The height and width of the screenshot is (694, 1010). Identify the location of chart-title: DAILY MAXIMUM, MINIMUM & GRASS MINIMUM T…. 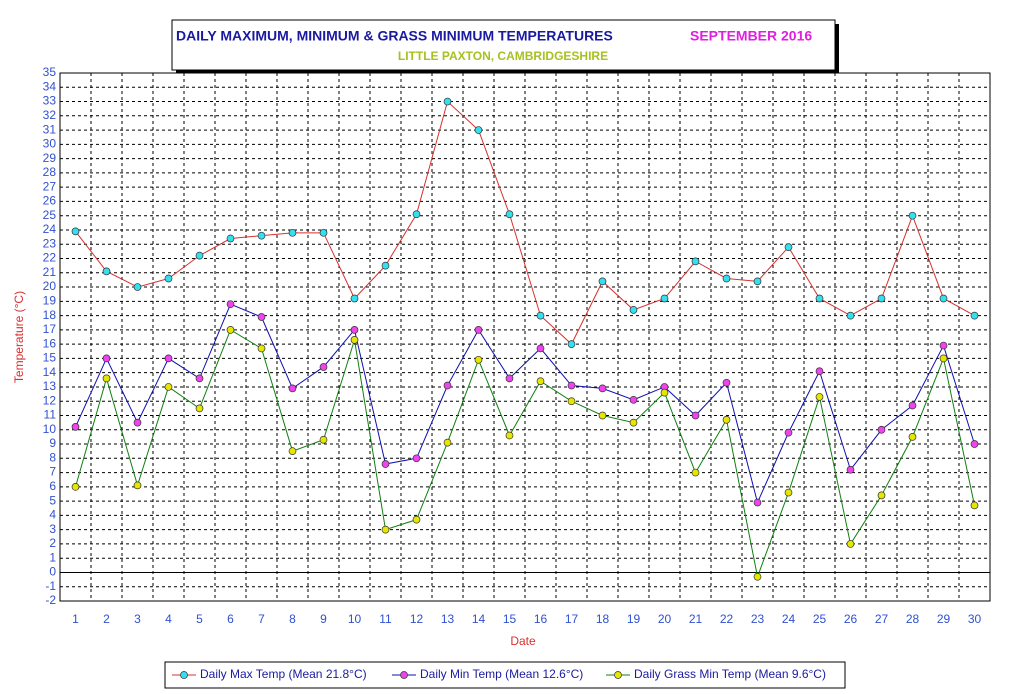
(394, 36).